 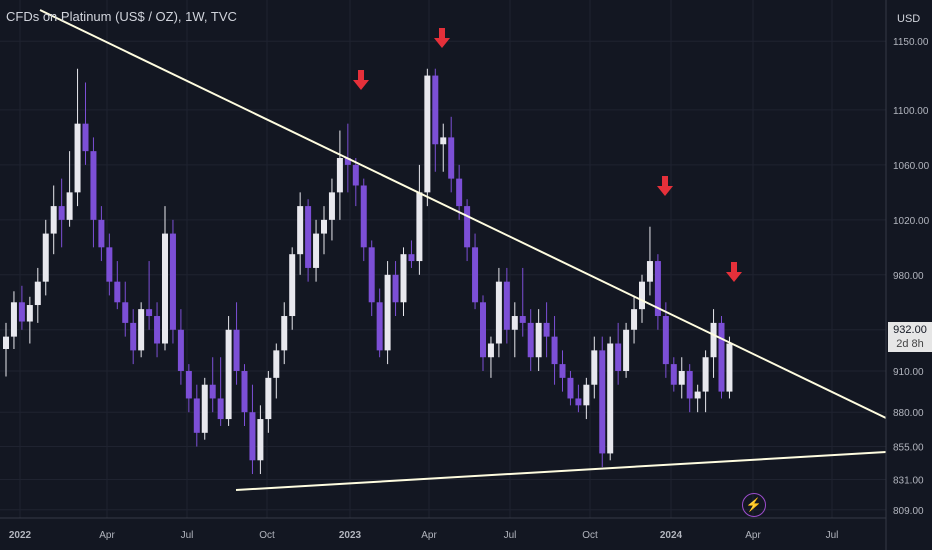 I want to click on currency-unit: USD, so click(x=909, y=19).